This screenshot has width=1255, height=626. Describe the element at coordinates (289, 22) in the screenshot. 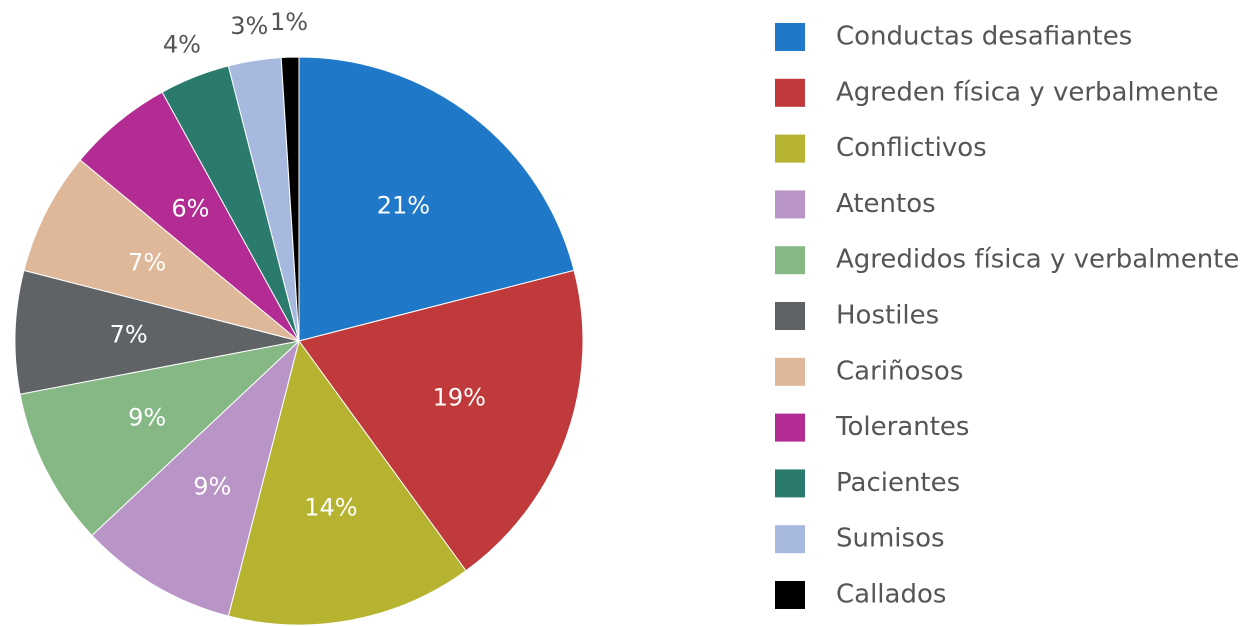

I see `value-label: 1%` at that location.